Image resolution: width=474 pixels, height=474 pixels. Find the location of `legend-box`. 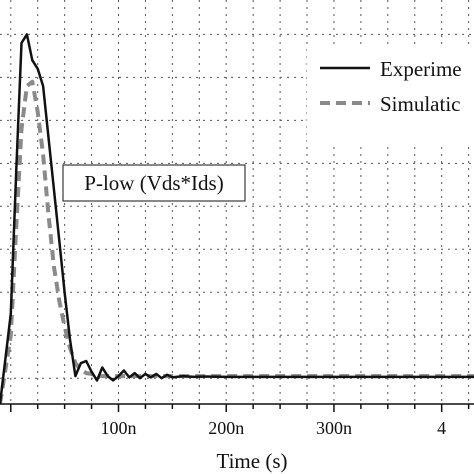

legend-box is located at coordinates (390, 93).